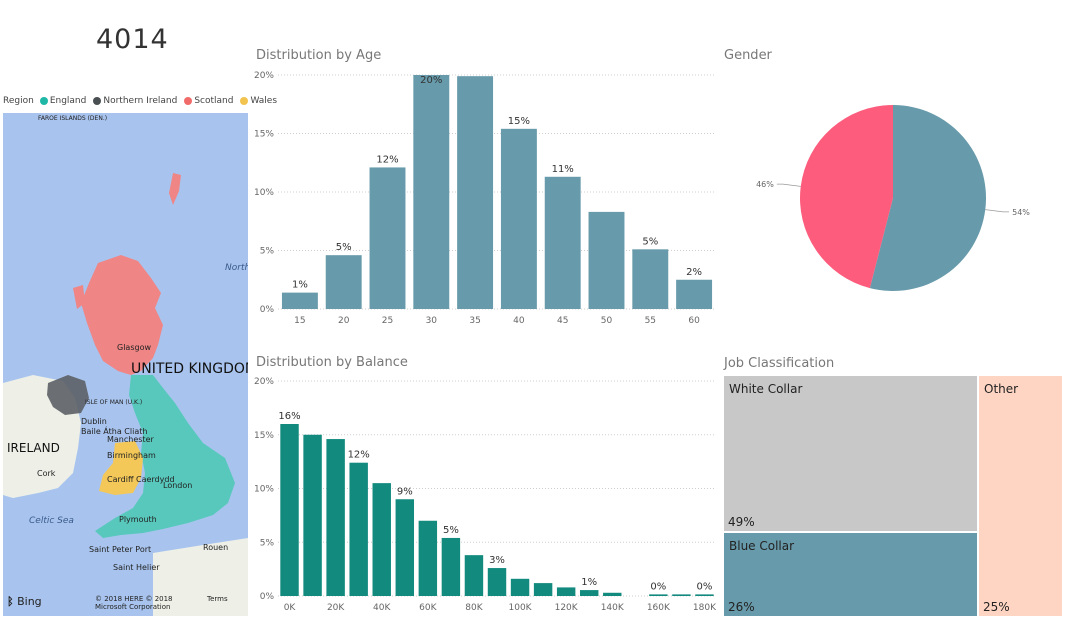 Image resolution: width=1066 pixels, height=620 pixels. What do you see at coordinates (122, 315) in the screenshot?
I see `scotland-region` at bounding box center [122, 315].